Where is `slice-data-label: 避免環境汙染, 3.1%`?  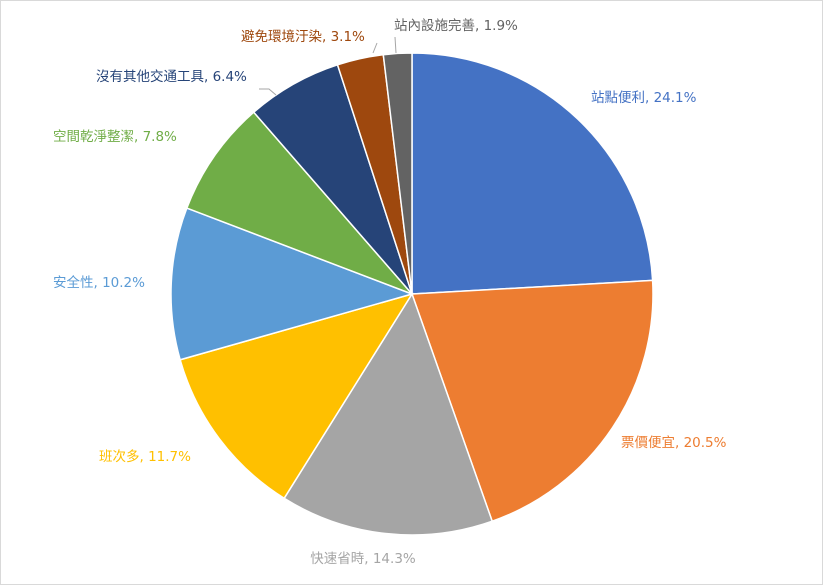 slice-data-label: 避免環境汙染, 3.1% is located at coordinates (303, 37).